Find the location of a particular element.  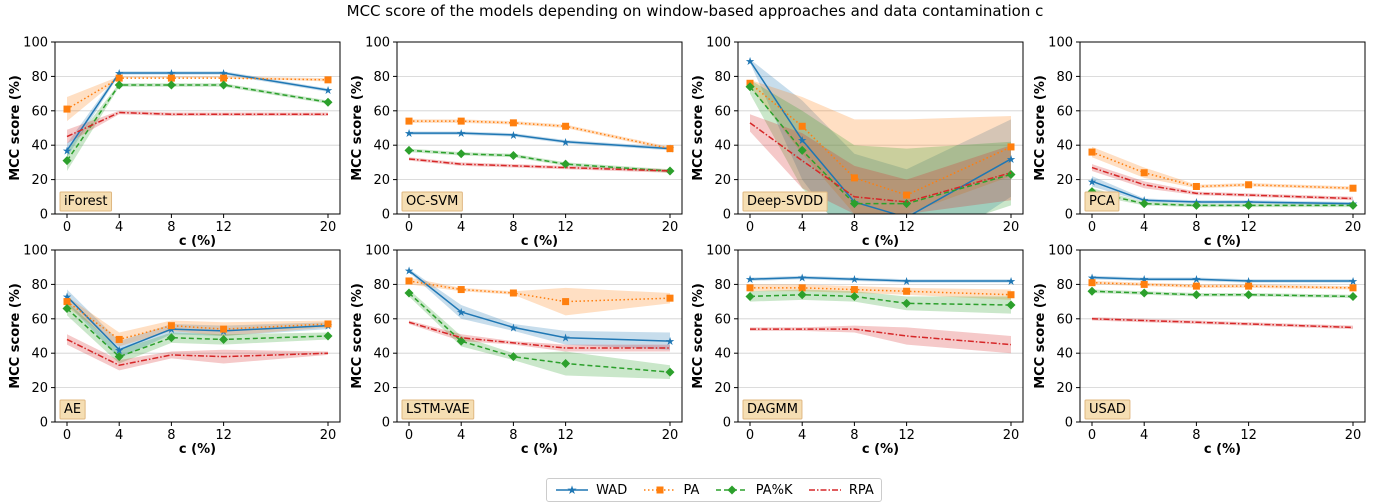

legend-marker-rpa is located at coordinates (824, 490).